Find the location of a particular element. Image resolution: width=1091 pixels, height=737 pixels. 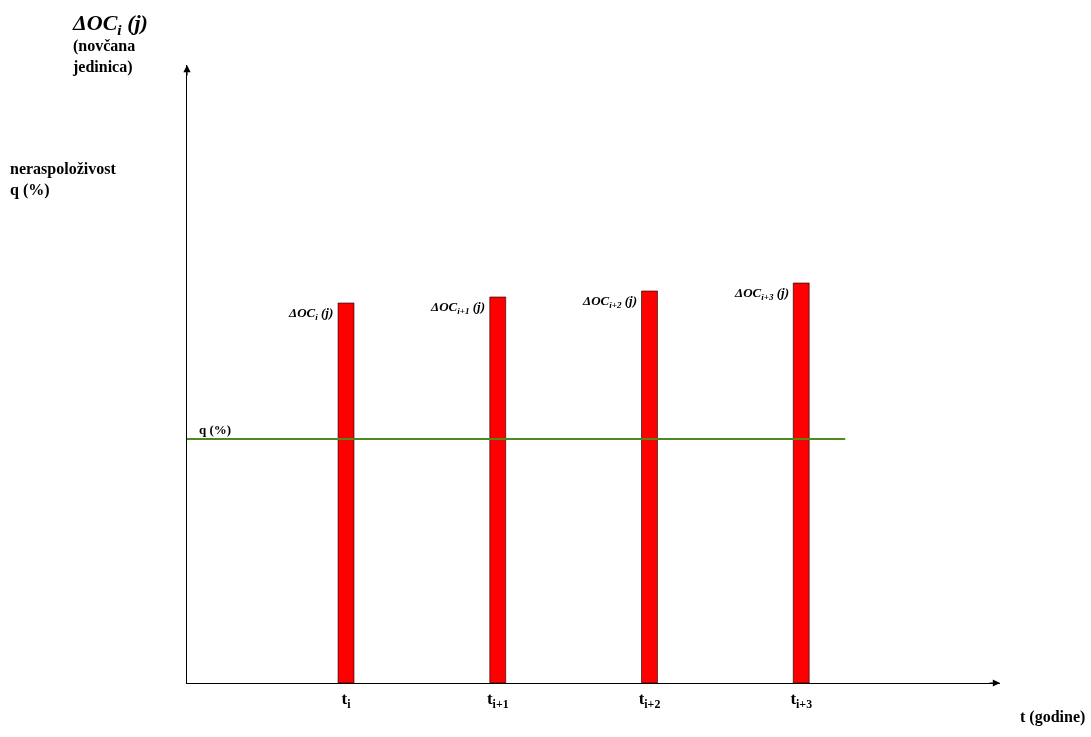

annotation: ΔOC$_{i+1}$ (j) is located at coordinates (458, 307).